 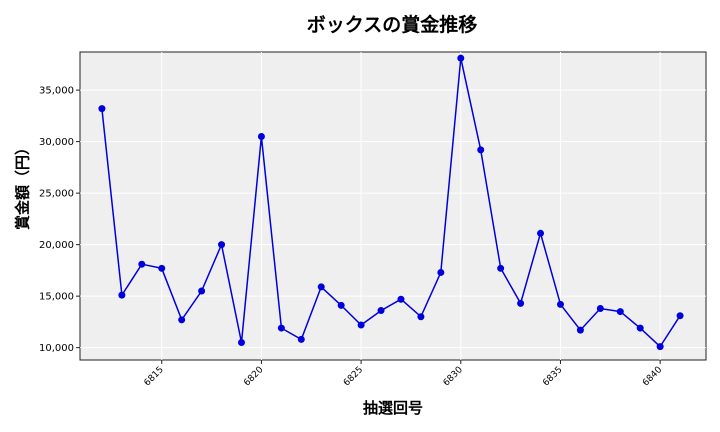 I want to click on y-axis-ticks: 10,000 15,000 20,000 25,000 30,000 35,000, so click(x=59, y=220).